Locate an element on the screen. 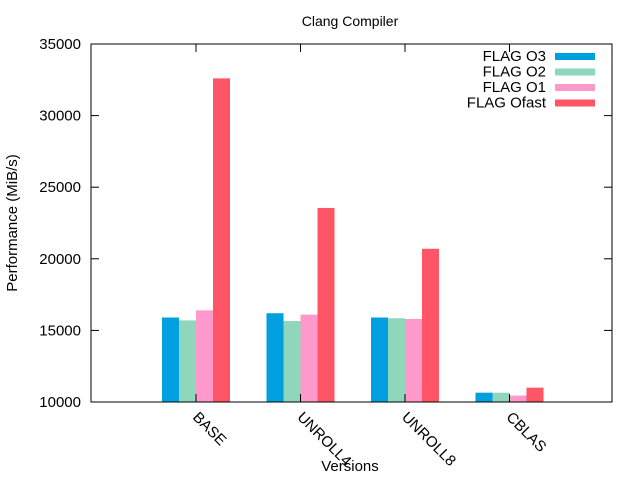 The height and width of the screenshot is (480, 640). bar-flag-ofast-unroll4 is located at coordinates (326, 304).